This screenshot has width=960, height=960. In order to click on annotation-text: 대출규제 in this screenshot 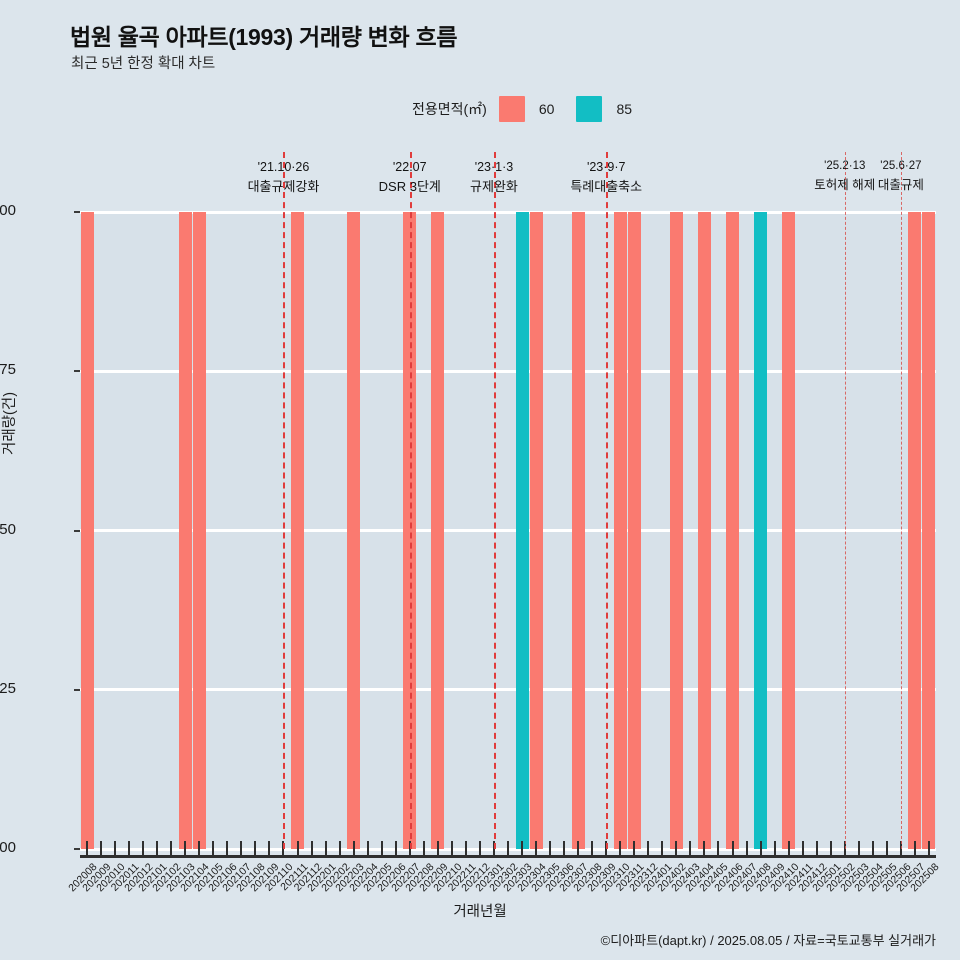, I will do `click(900, 184)`.